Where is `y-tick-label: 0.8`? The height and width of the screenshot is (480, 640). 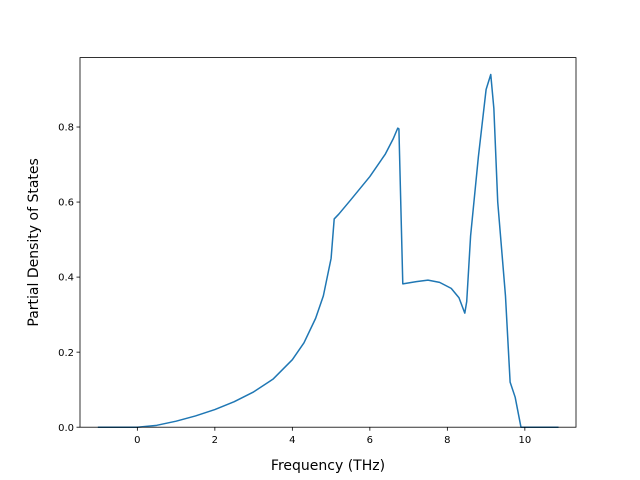
y-tick-label: 0.8 is located at coordinates (66, 128).